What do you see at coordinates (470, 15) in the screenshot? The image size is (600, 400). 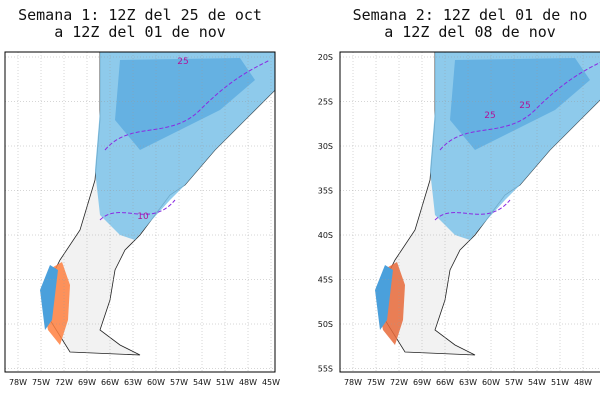 I see `panel-title: Semana 2: 12Z del 01 de no` at bounding box center [470, 15].